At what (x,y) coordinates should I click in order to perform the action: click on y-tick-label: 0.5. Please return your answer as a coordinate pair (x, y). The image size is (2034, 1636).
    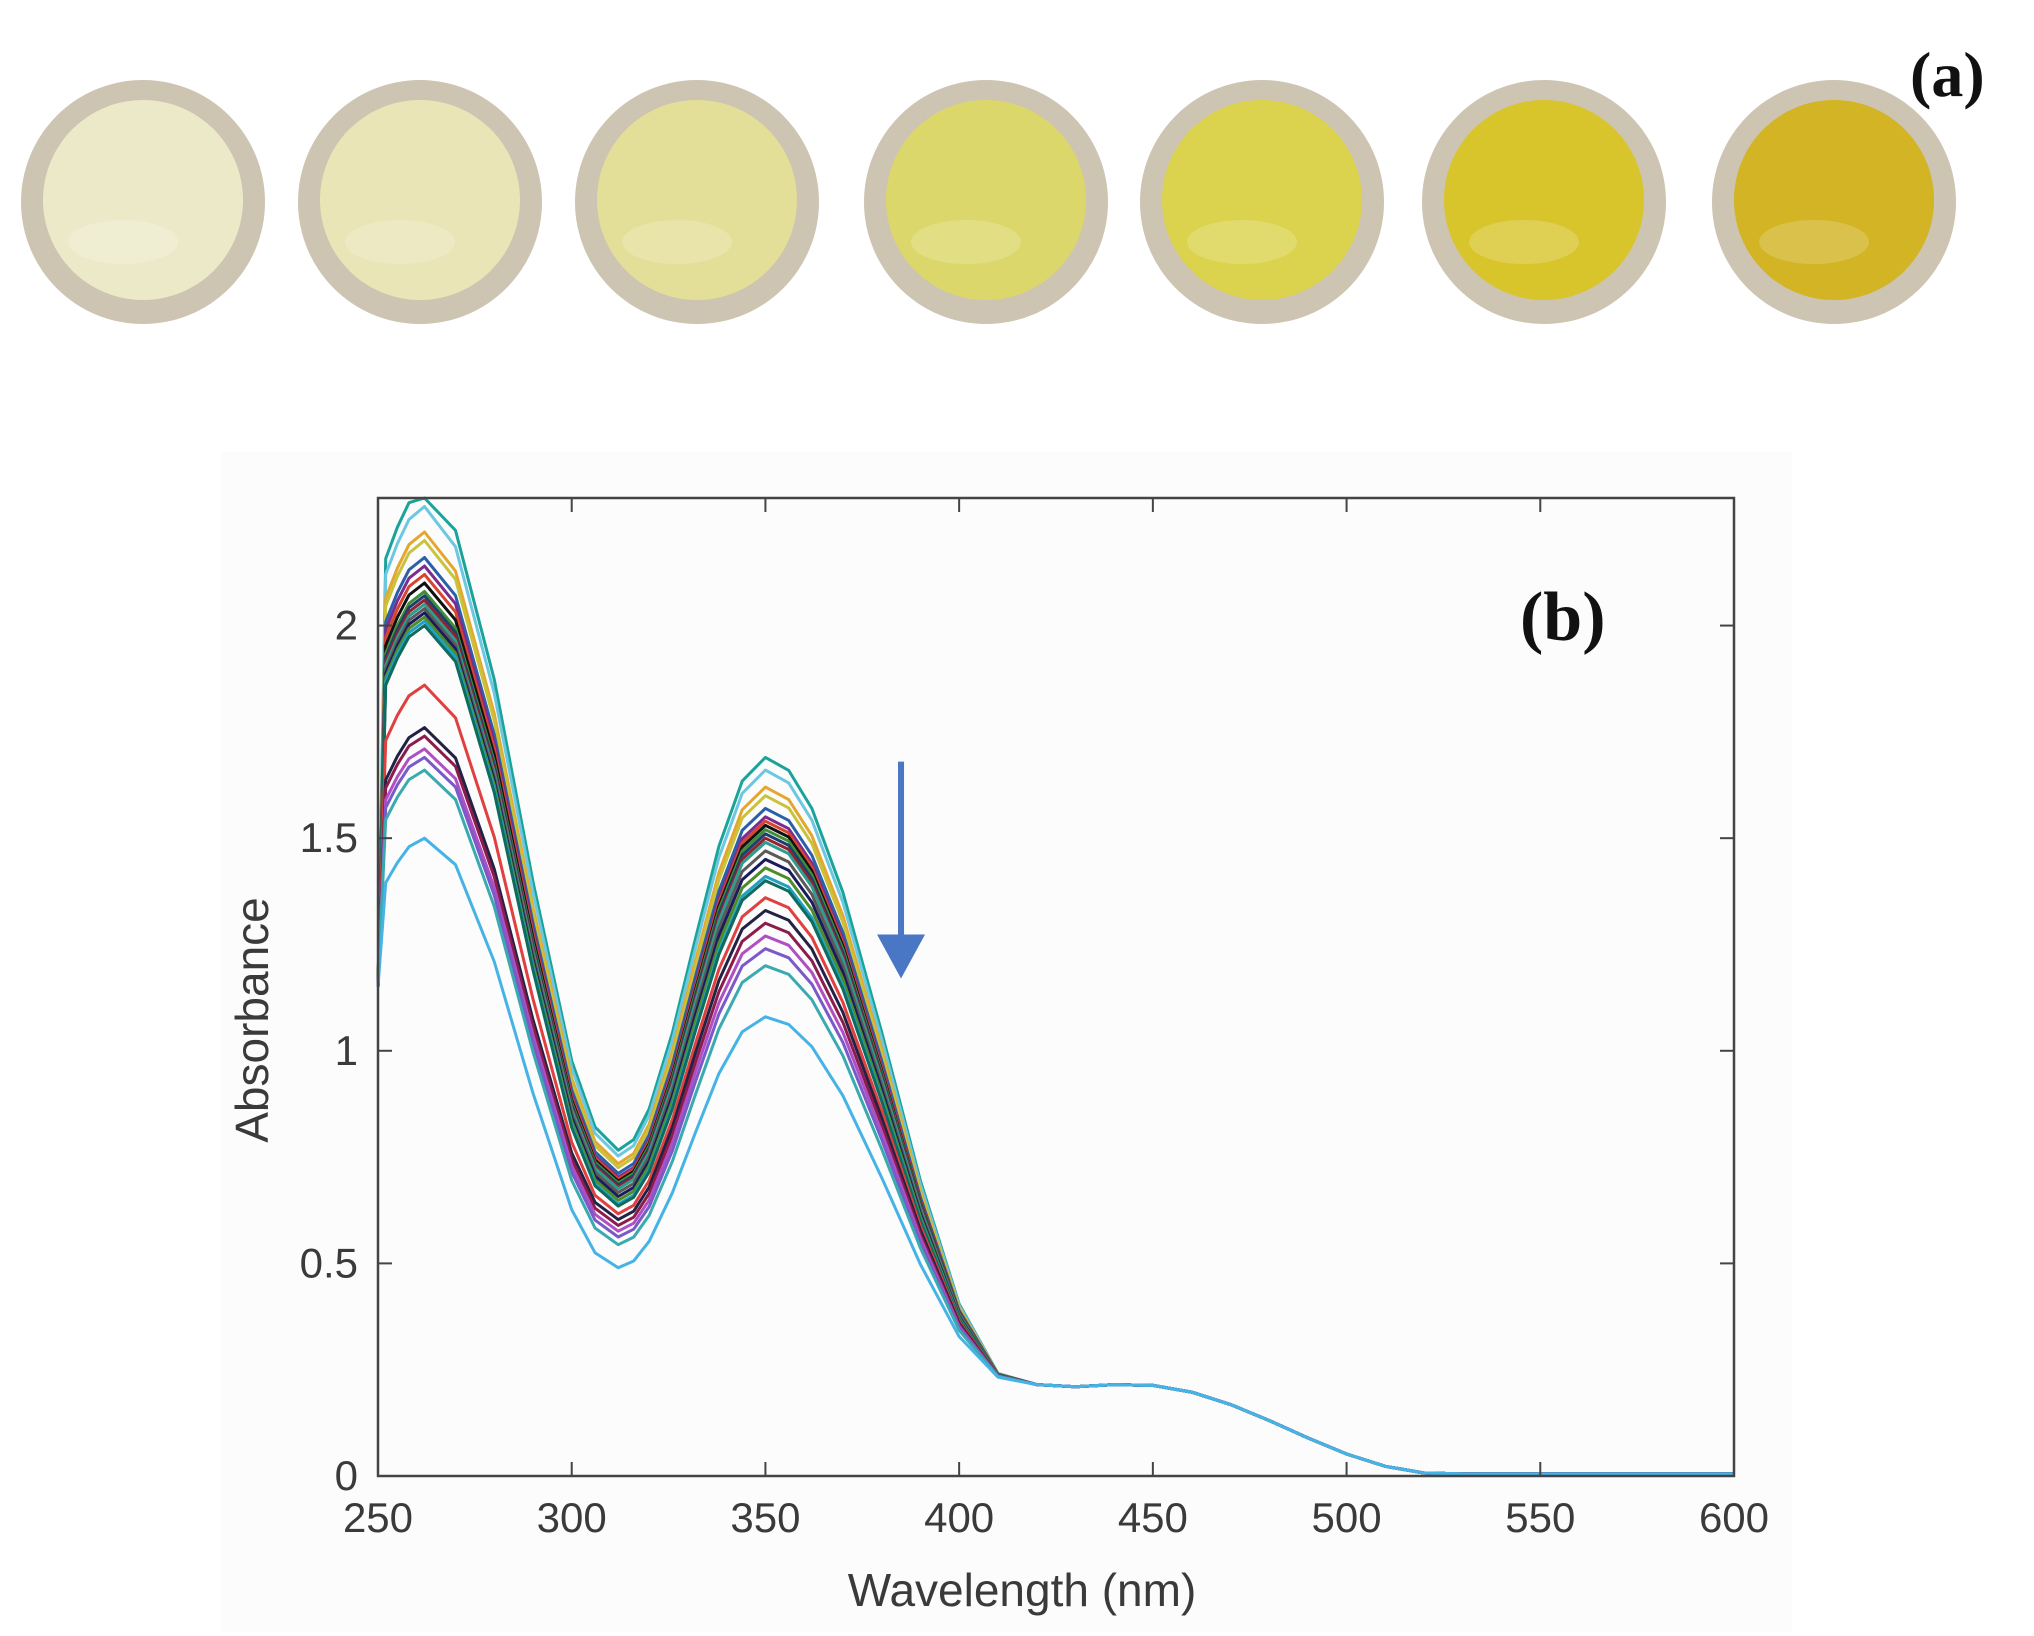
    Looking at the image, I should click on (329, 1262).